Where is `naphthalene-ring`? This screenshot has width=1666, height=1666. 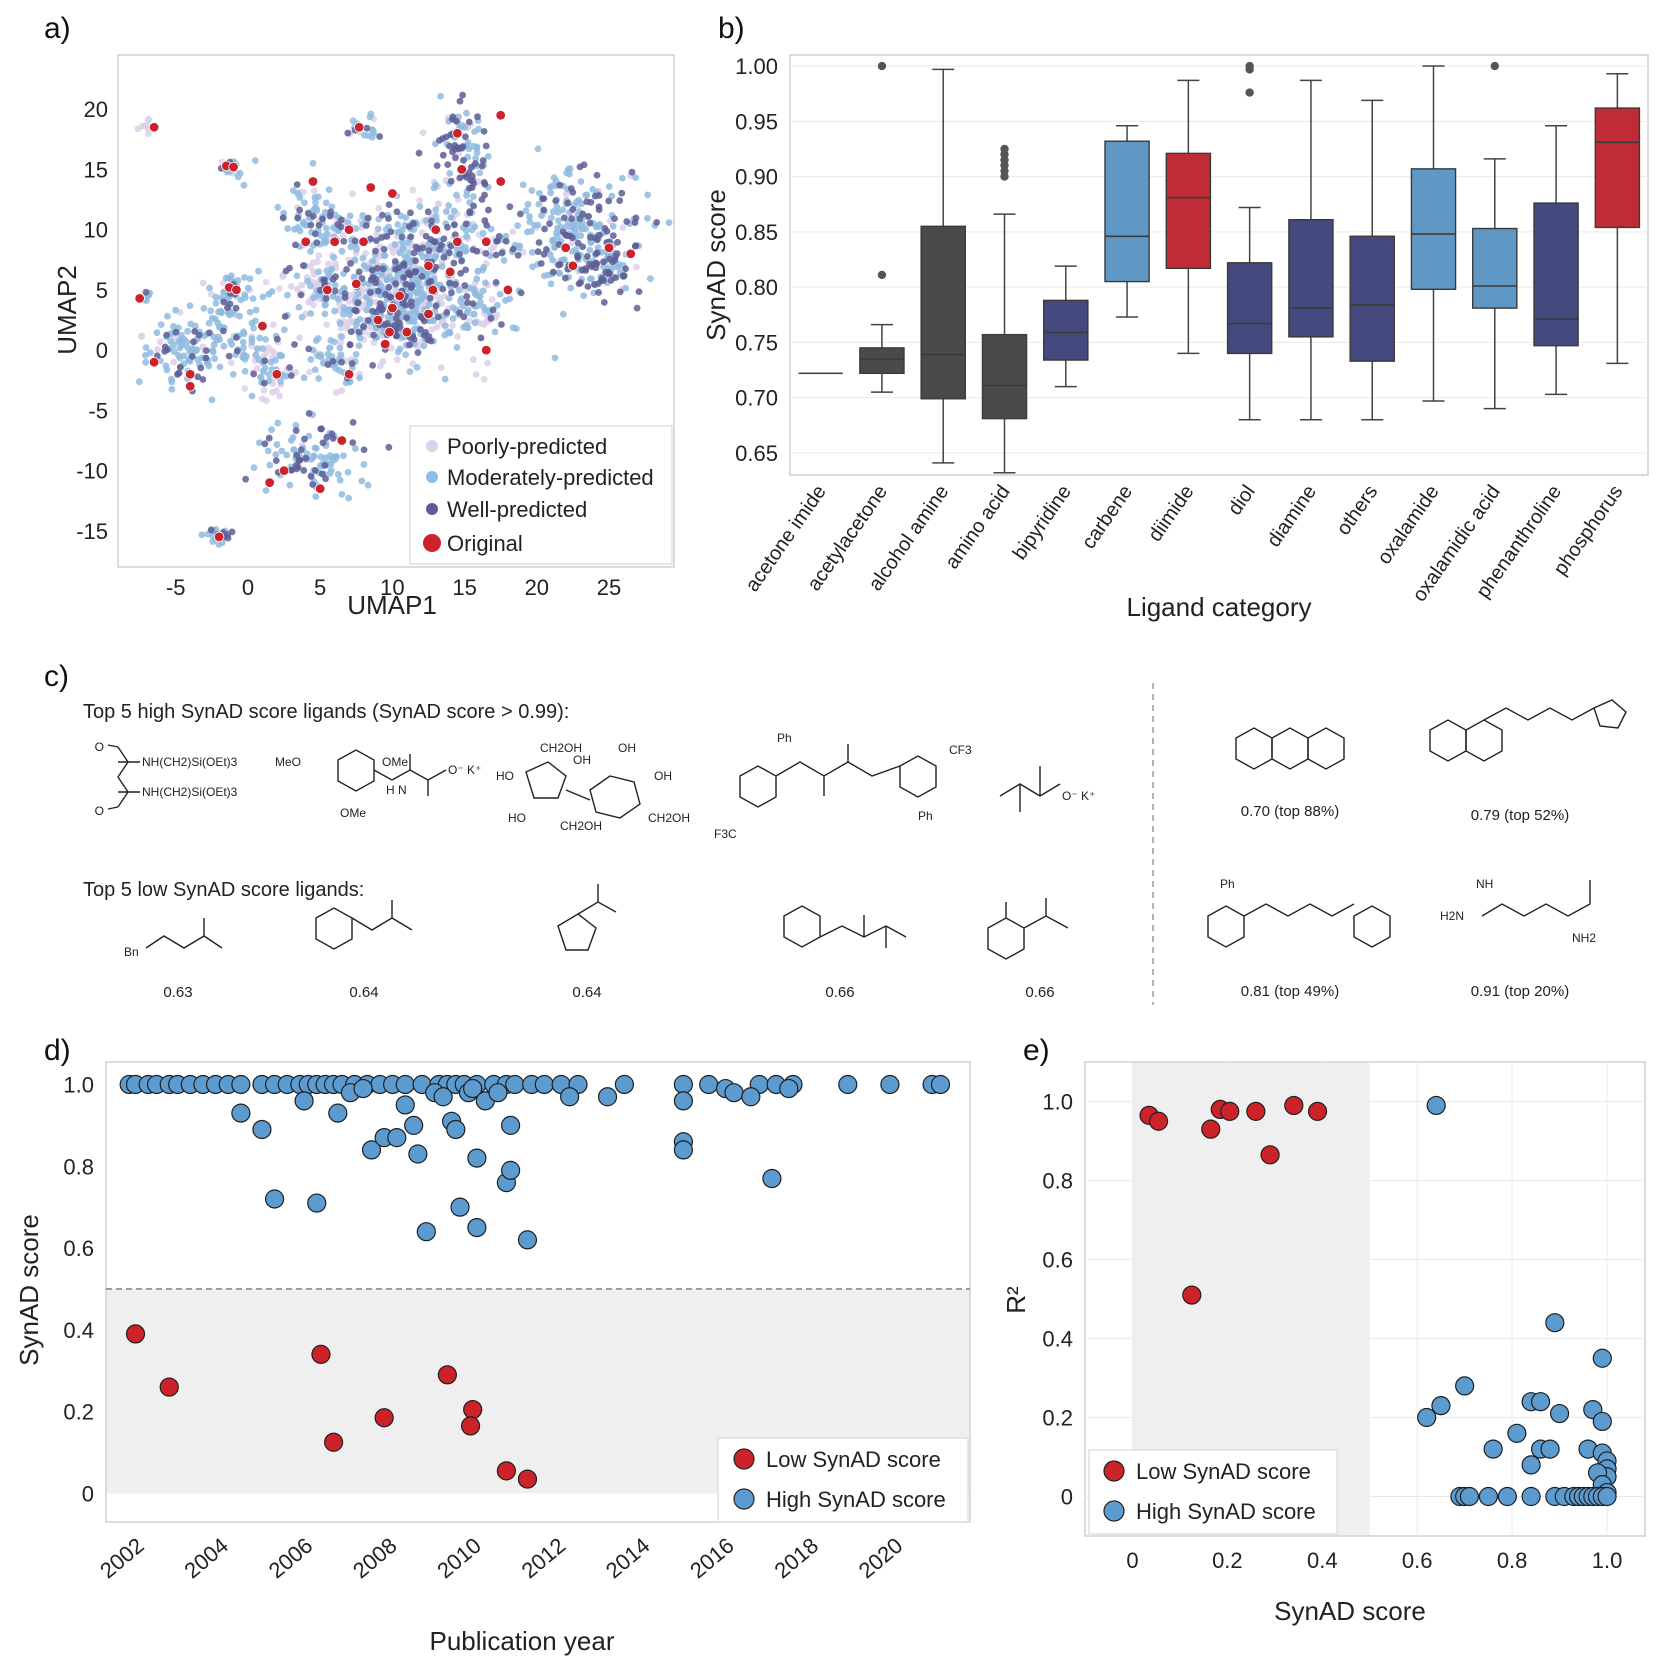 naphthalene-ring is located at coordinates (1448, 740).